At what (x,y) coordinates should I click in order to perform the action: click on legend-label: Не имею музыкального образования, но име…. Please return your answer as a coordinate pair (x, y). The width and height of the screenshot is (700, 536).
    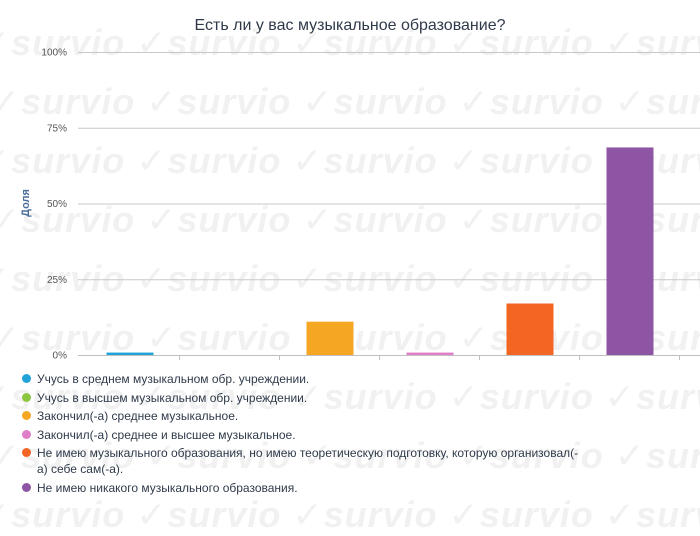
    Looking at the image, I should click on (308, 461).